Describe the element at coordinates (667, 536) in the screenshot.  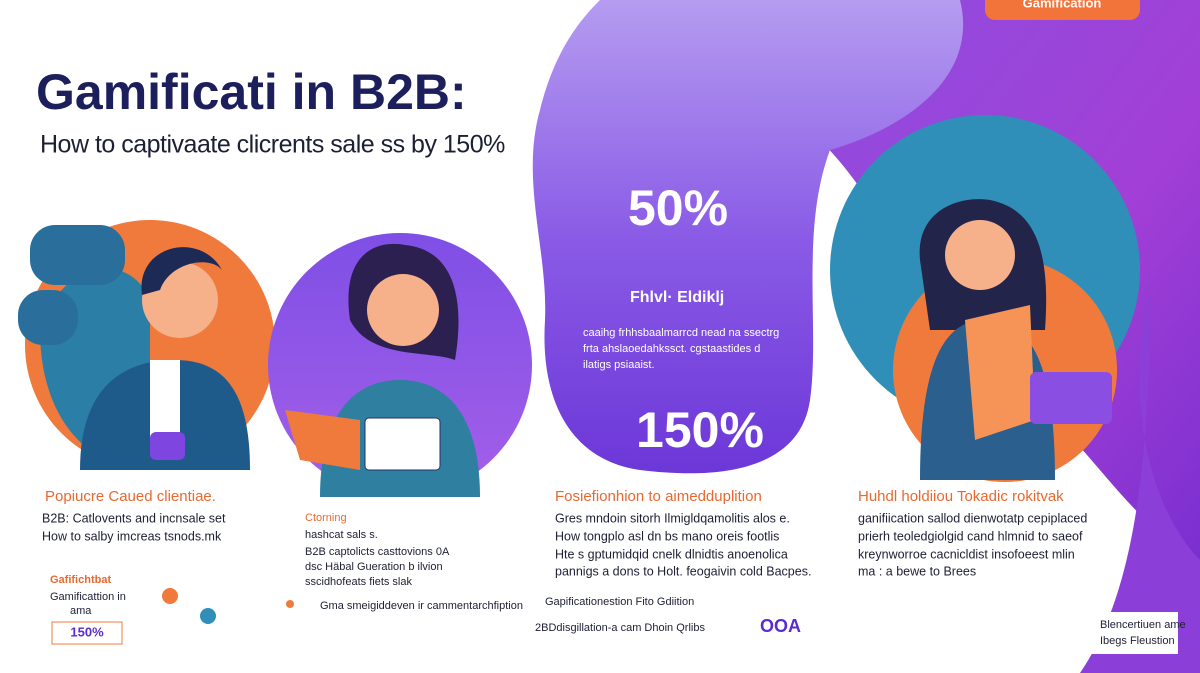
I see `column-line: How tongplo asl dn bs mano oreis footlis` at that location.